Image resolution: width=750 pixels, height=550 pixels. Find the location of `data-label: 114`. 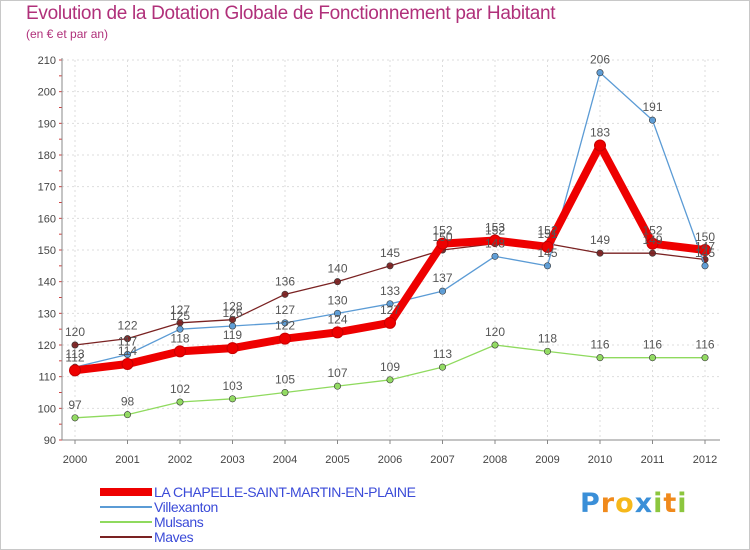

data-label: 114 is located at coordinates (127, 351).